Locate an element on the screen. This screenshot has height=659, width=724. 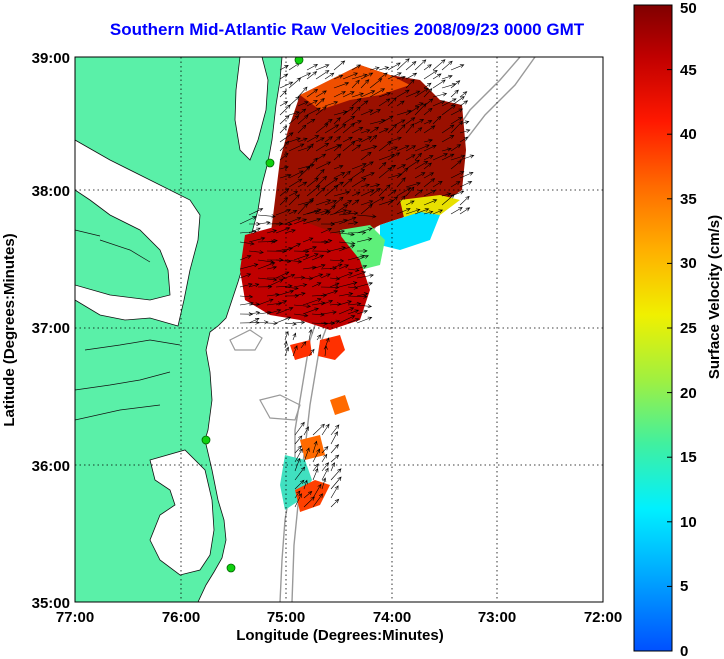
colorbar-tickmarks is located at coordinates (669, 328).